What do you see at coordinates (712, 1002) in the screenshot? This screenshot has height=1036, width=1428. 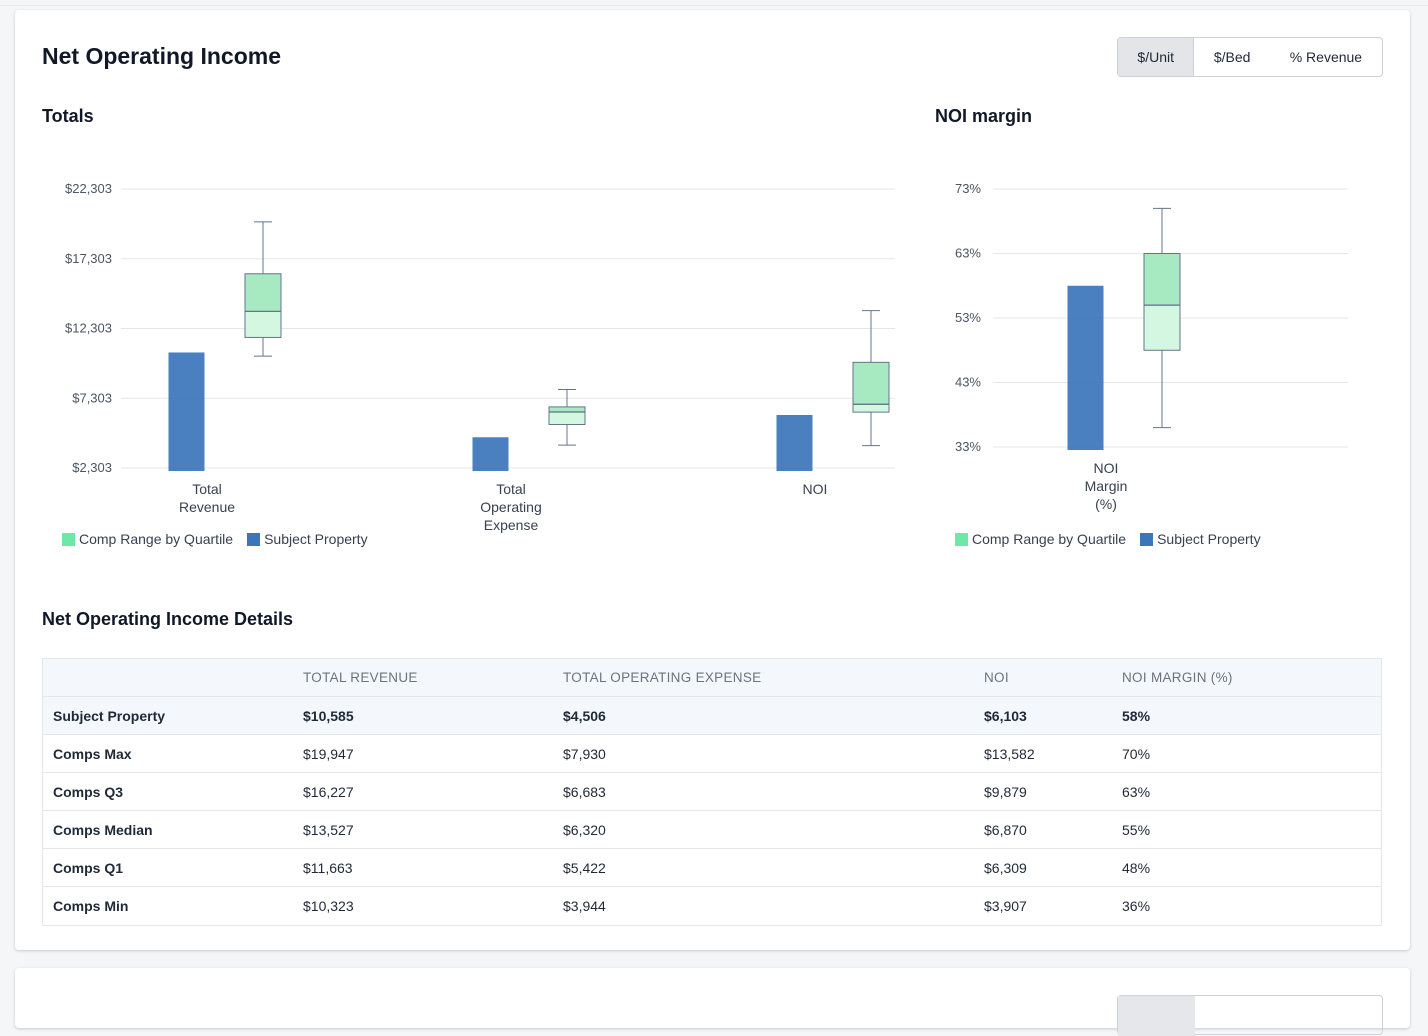 I see `next-section-card` at bounding box center [712, 1002].